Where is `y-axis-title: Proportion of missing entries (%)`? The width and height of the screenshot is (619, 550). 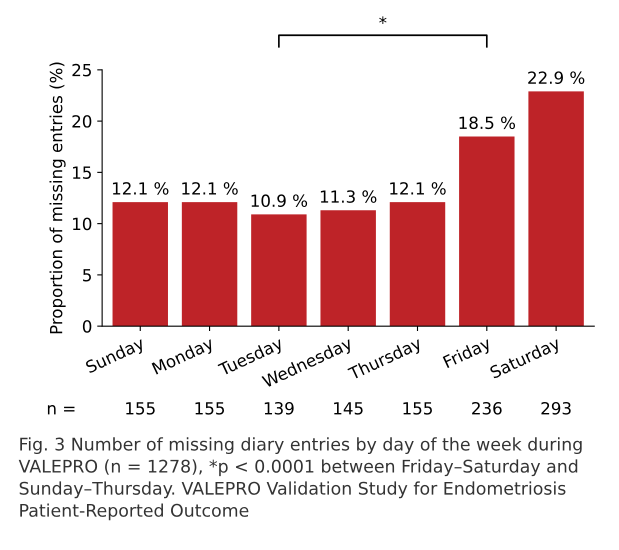
y-axis-title: Proportion of missing entries (%) is located at coordinates (58, 198).